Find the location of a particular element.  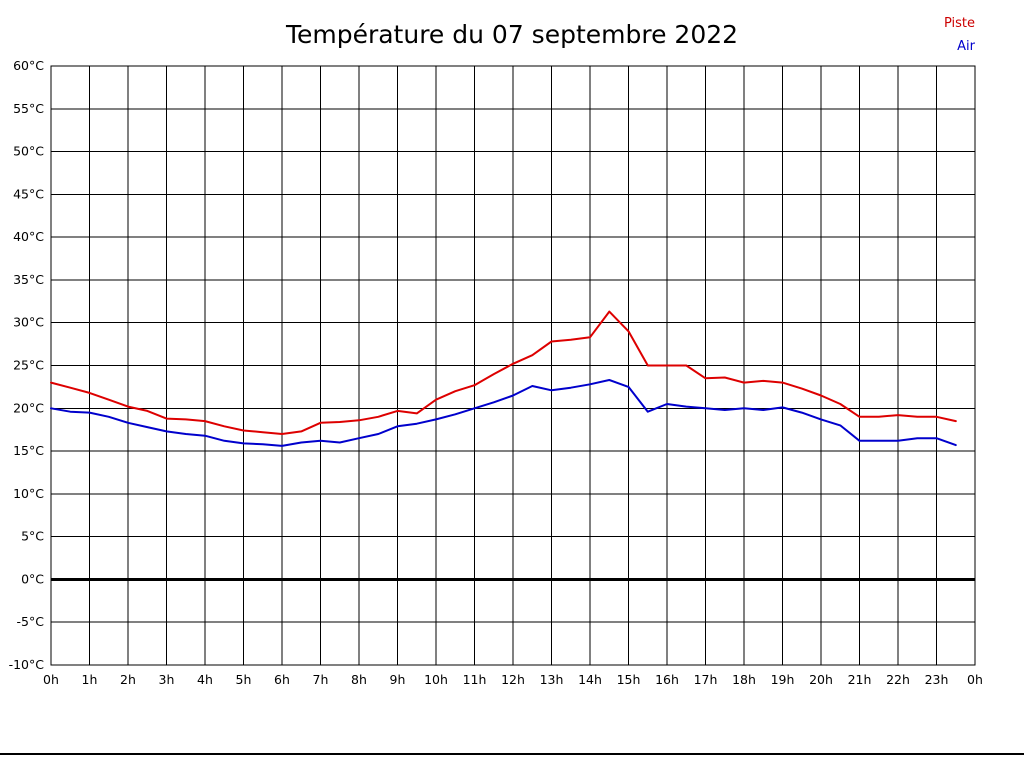

x-tick-label: 21h is located at coordinates (860, 679).